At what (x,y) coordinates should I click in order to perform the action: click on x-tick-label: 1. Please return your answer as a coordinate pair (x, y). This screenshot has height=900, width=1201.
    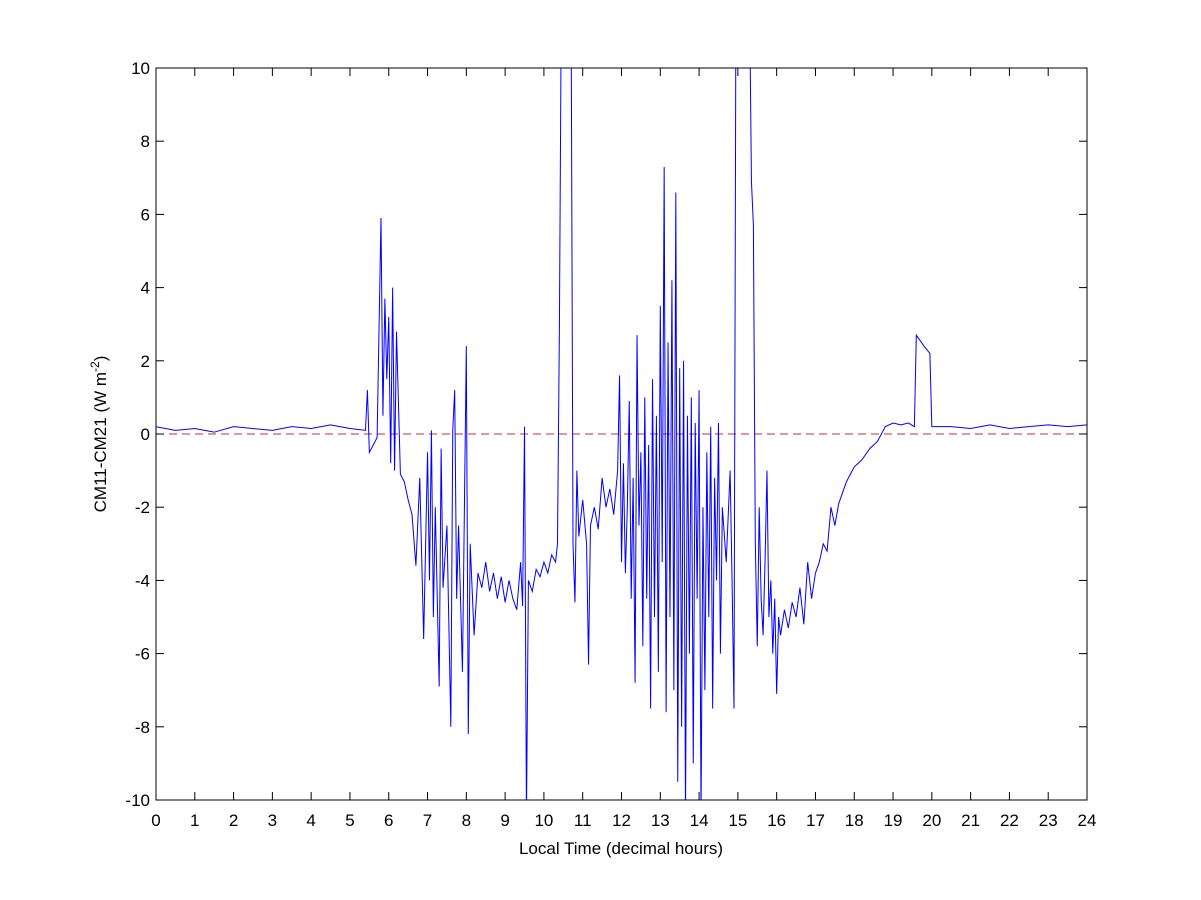
    Looking at the image, I should click on (194, 820).